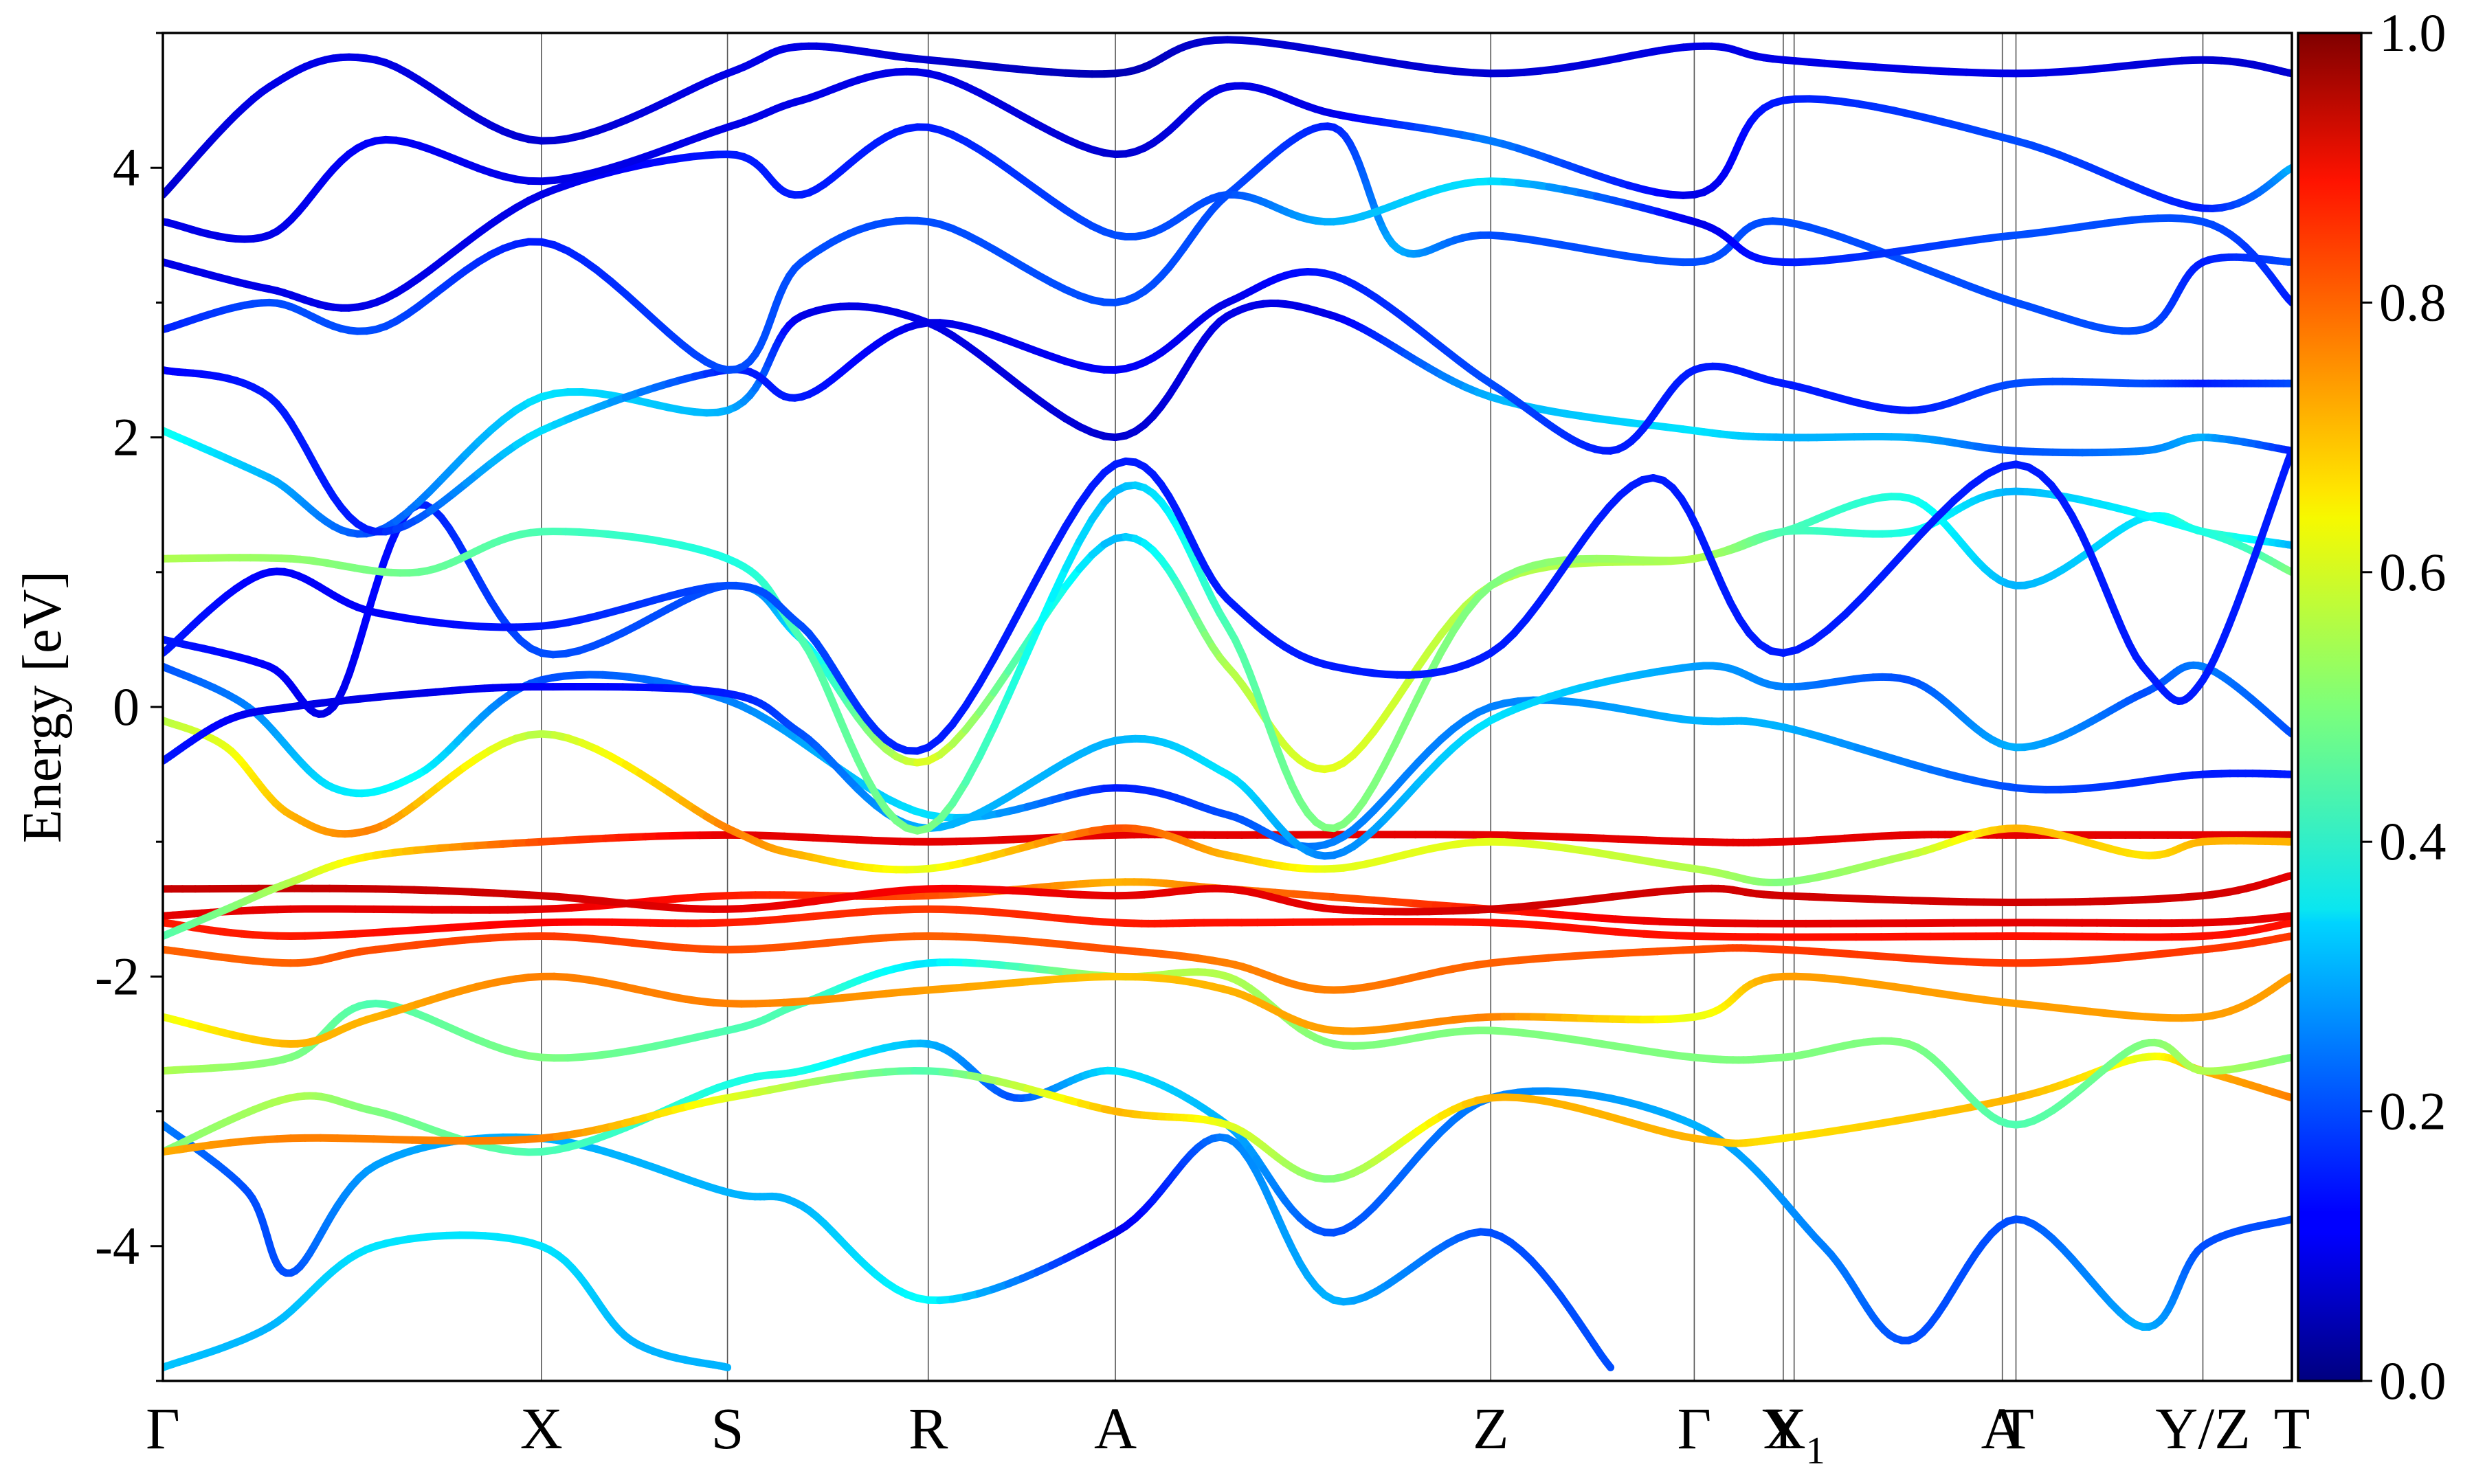  I want to click on y-tick-label-3: -2, so click(117, 976).